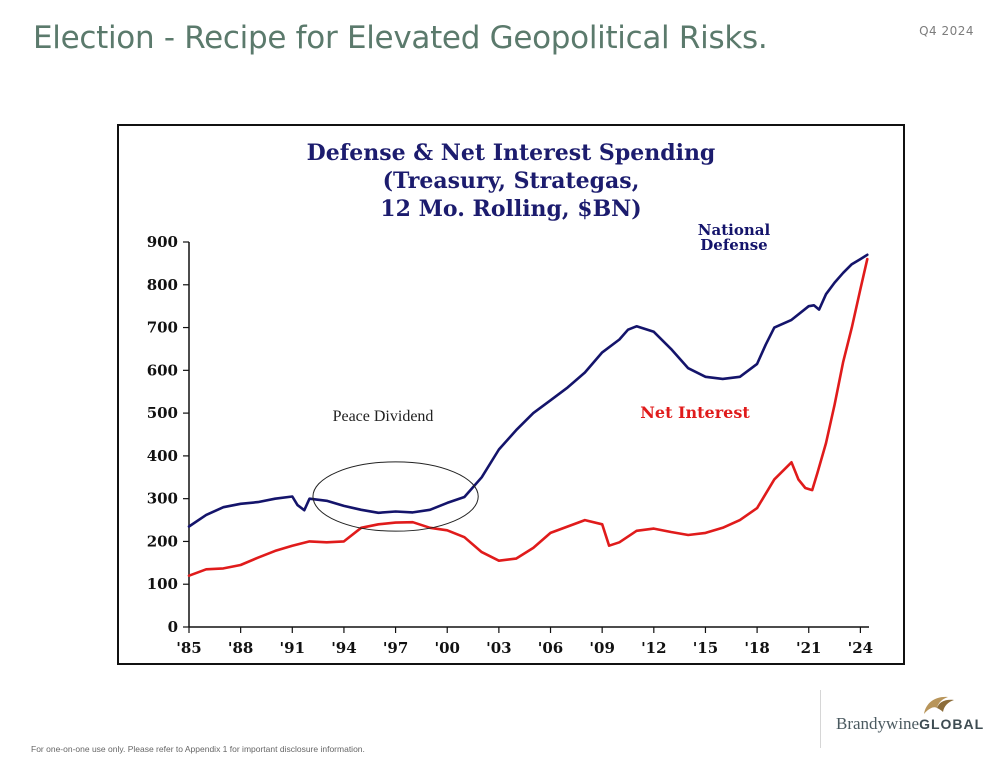 This screenshot has height=760, width=1007. I want to click on brand-light: Brandywine, so click(878, 723).